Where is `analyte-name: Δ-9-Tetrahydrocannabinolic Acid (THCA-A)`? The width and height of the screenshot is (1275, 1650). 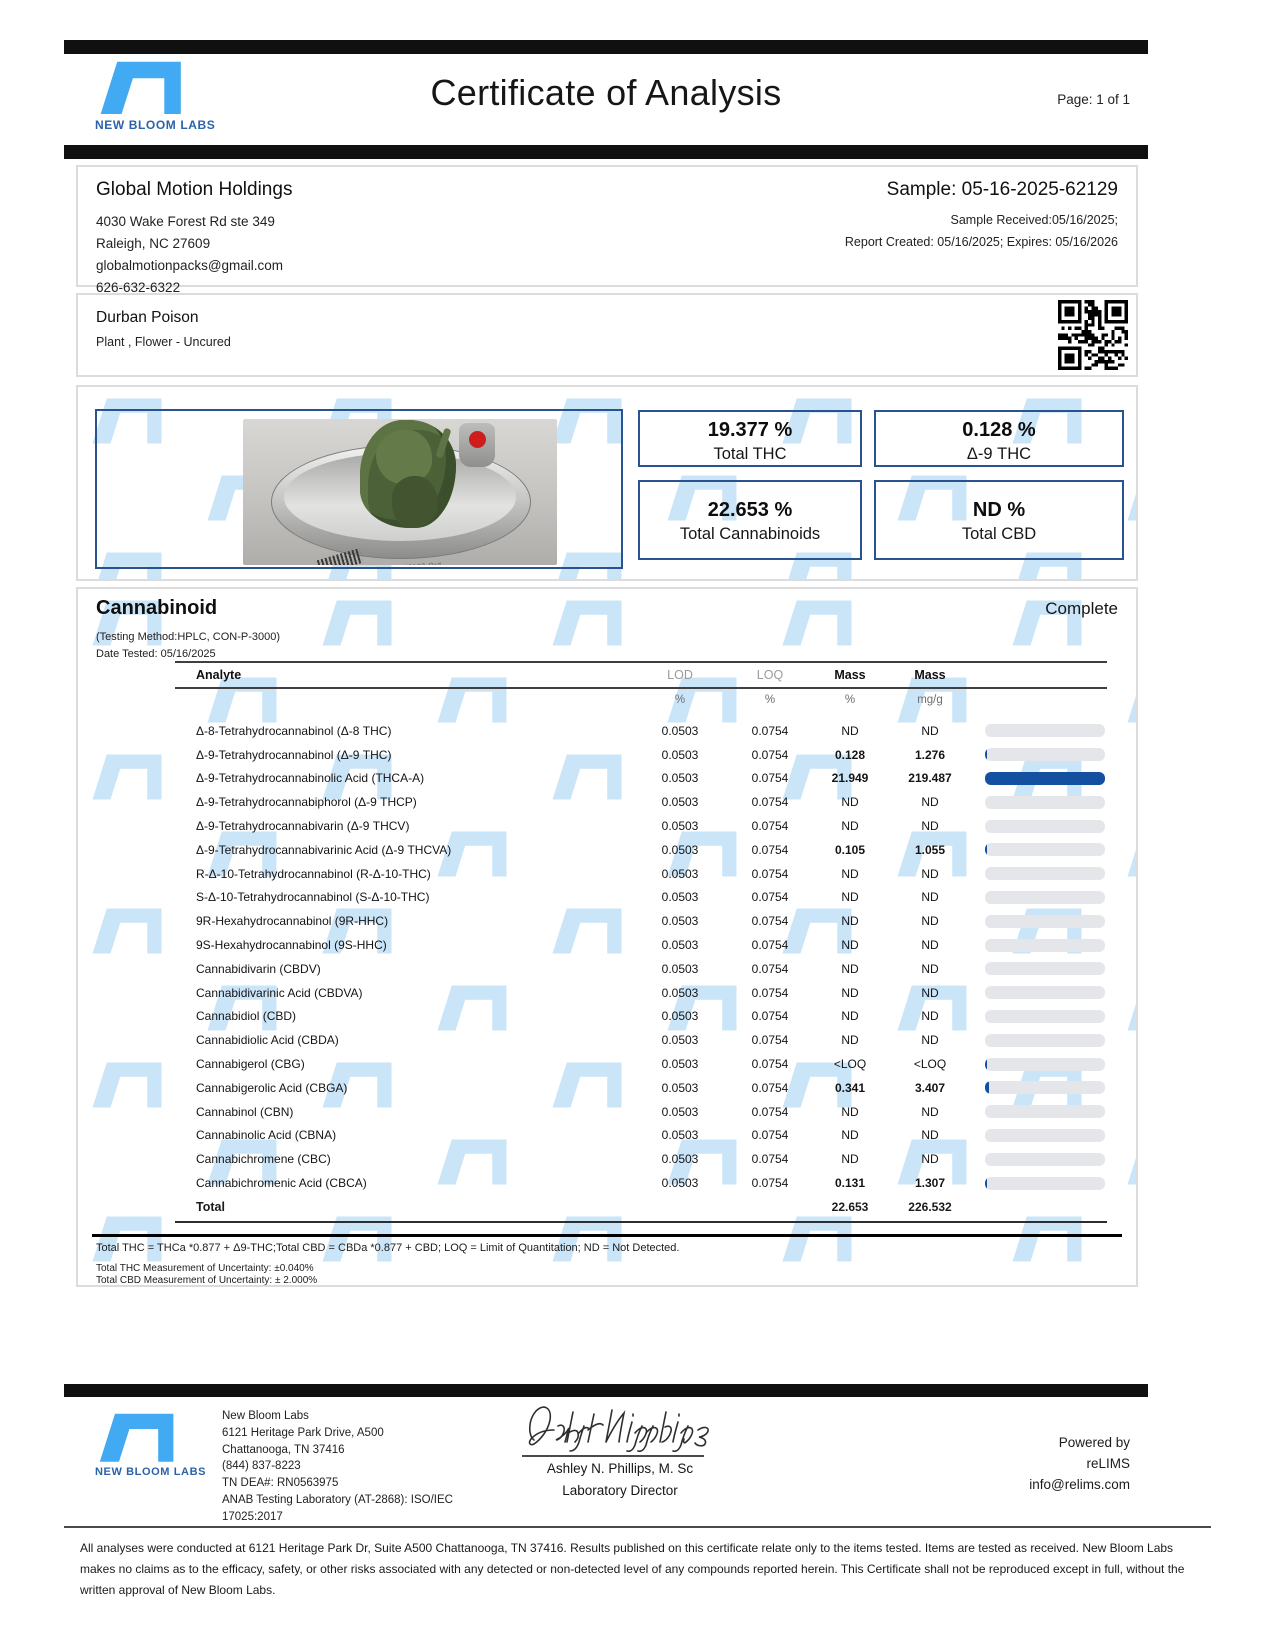 analyte-name: Δ-9-Tetrahydrocannabinolic Acid (THCA-A) is located at coordinates (310, 778).